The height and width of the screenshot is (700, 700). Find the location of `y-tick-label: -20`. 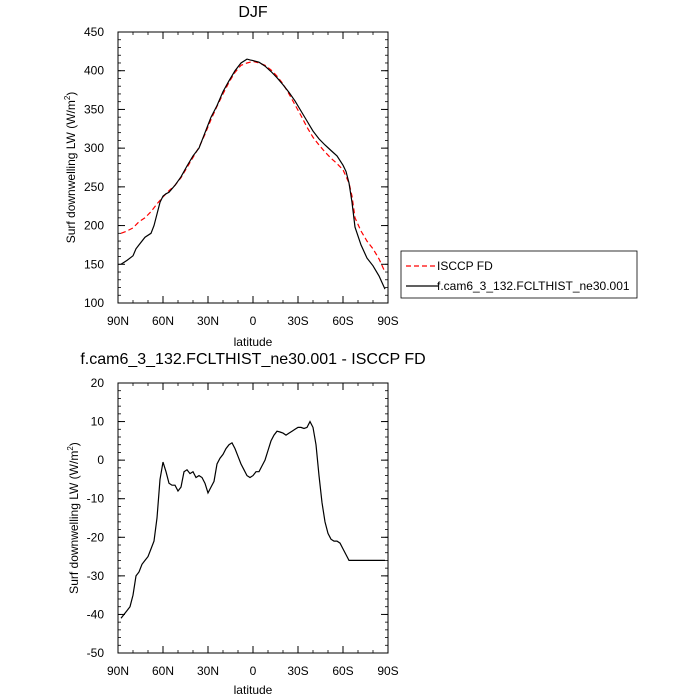

y-tick-label: -20 is located at coordinates (96, 537).